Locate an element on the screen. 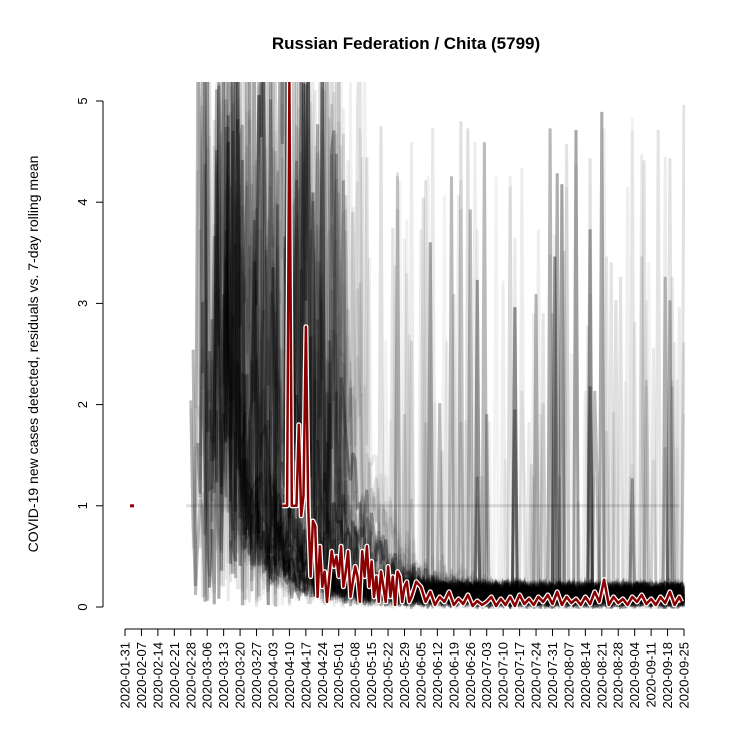 The width and height of the screenshot is (750, 750). x-tick-label: 2020-02-07 is located at coordinates (141, 675).